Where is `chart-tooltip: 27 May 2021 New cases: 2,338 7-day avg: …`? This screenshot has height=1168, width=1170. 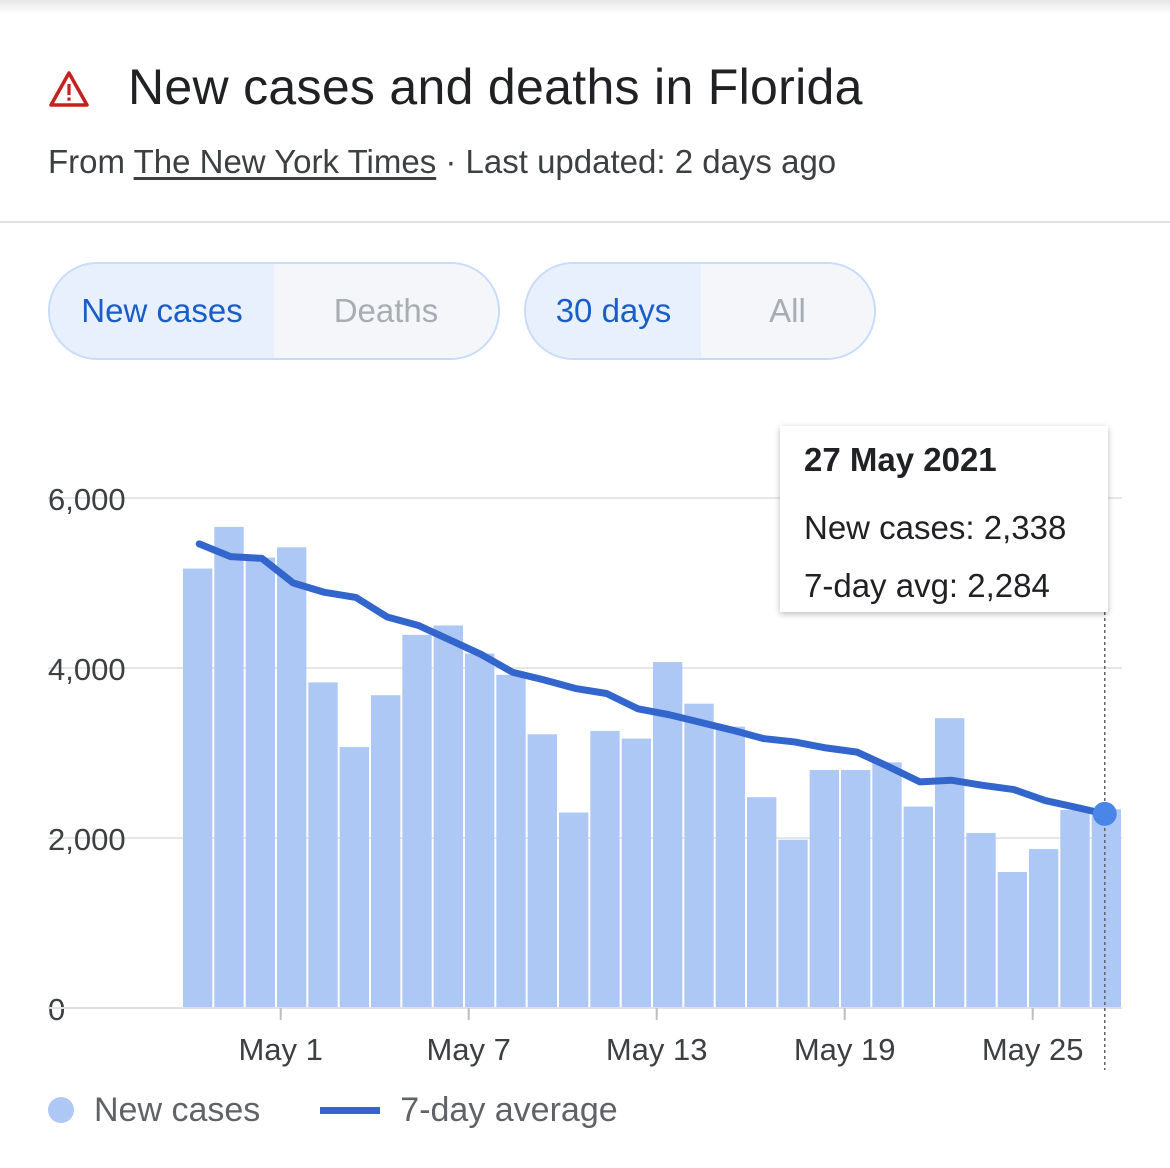
chart-tooltip: 27 May 2021 New cases: 2,338 7-day avg: … is located at coordinates (944, 519).